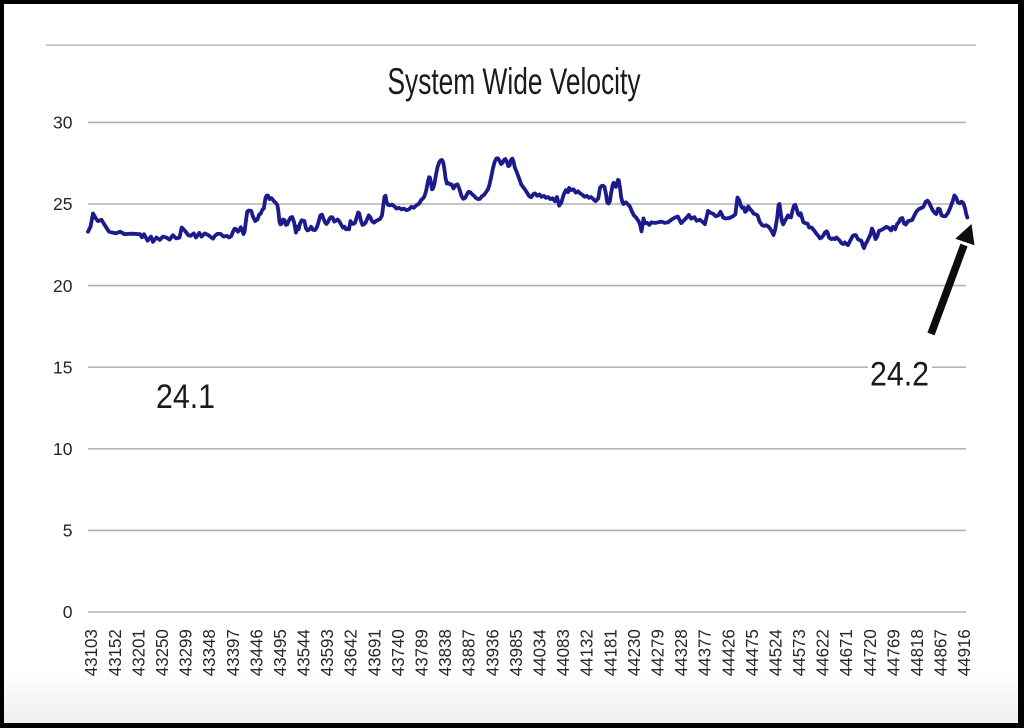 The height and width of the screenshot is (728, 1024). Describe the element at coordinates (705, 652) in the screenshot. I see `svg-text: 44377` at that location.